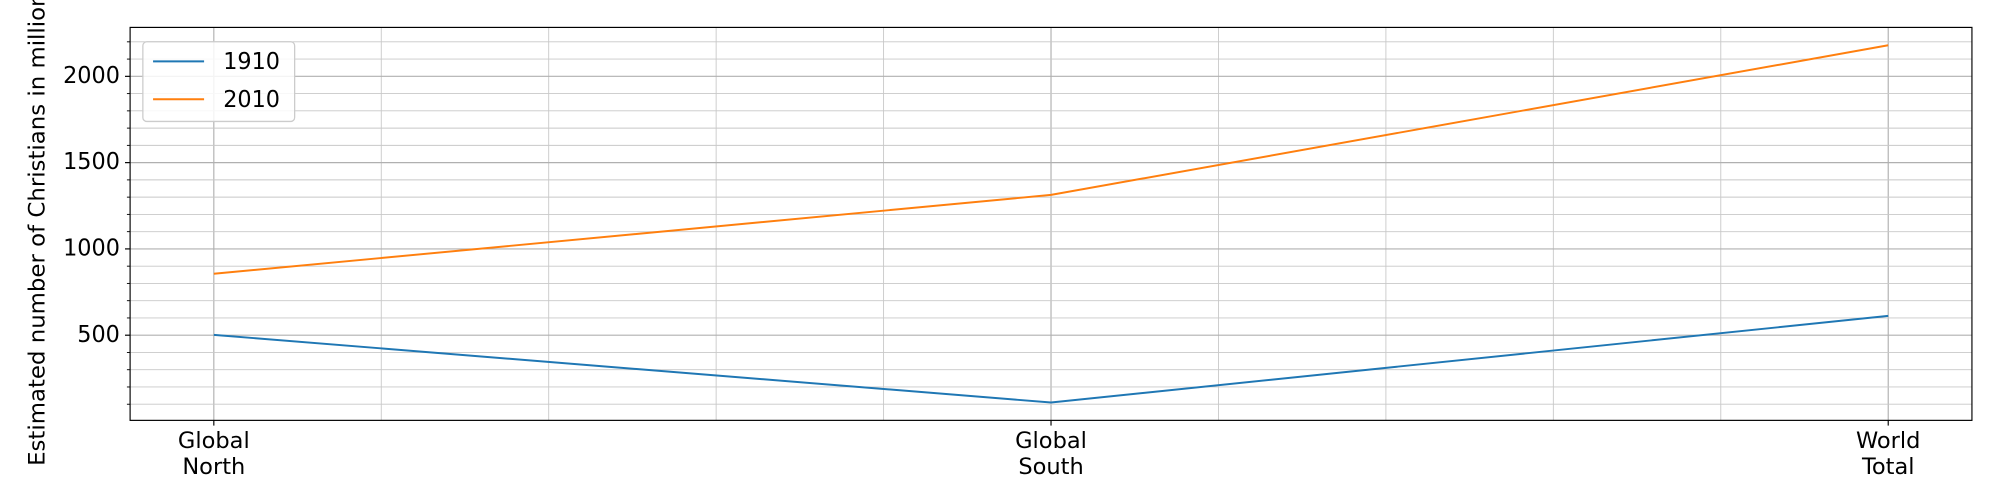 This screenshot has height=500, width=2000. What do you see at coordinates (251, 62) in the screenshot?
I see `legend-label: 1910` at bounding box center [251, 62].